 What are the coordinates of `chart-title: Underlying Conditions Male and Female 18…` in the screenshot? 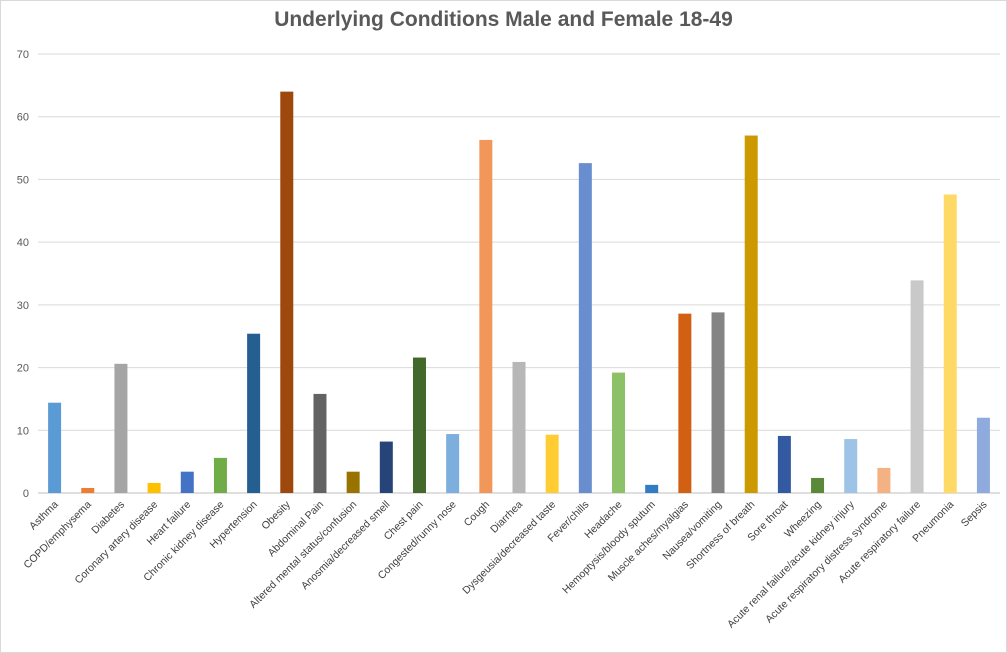 It's located at (503, 19).